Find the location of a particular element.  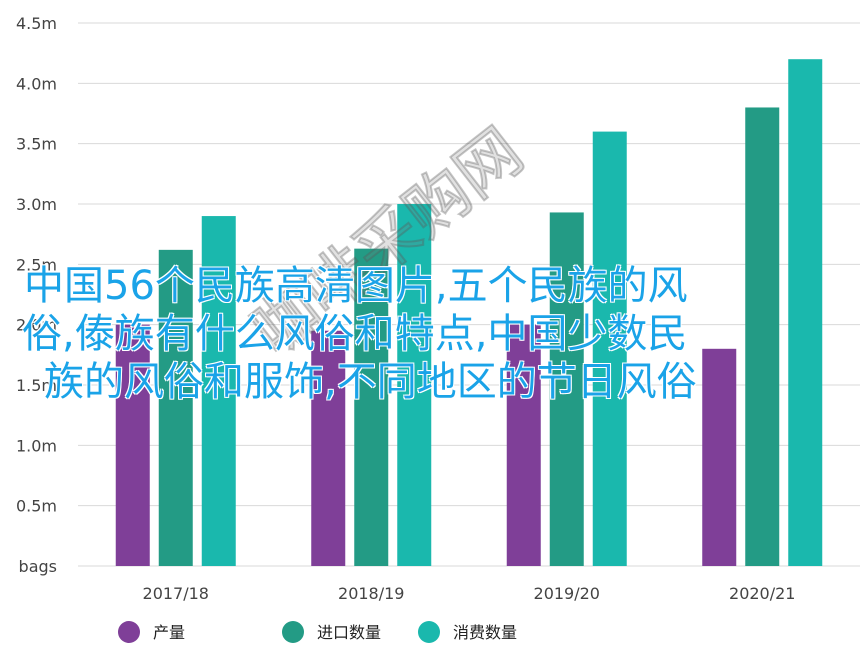

y-axis: bags 0.5m 1.0m 1.5m 2.0m 2.5m 3.0m 3.5m 4.0m 4.5m is located at coordinates (36, 295).